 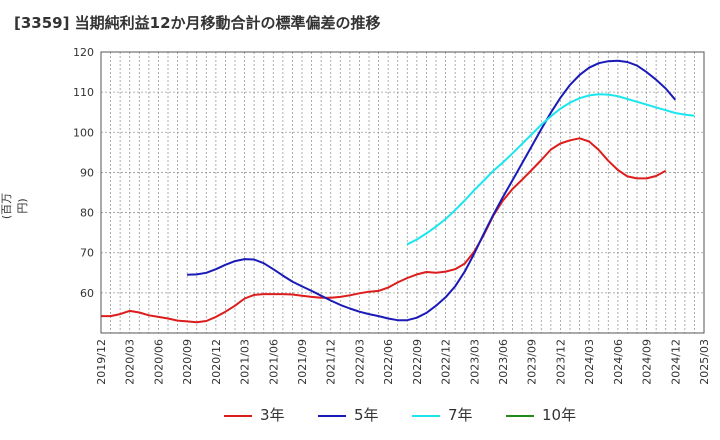 I want to click on chart-legend: 3年 5年 7年 10年, so click(x=360, y=416).